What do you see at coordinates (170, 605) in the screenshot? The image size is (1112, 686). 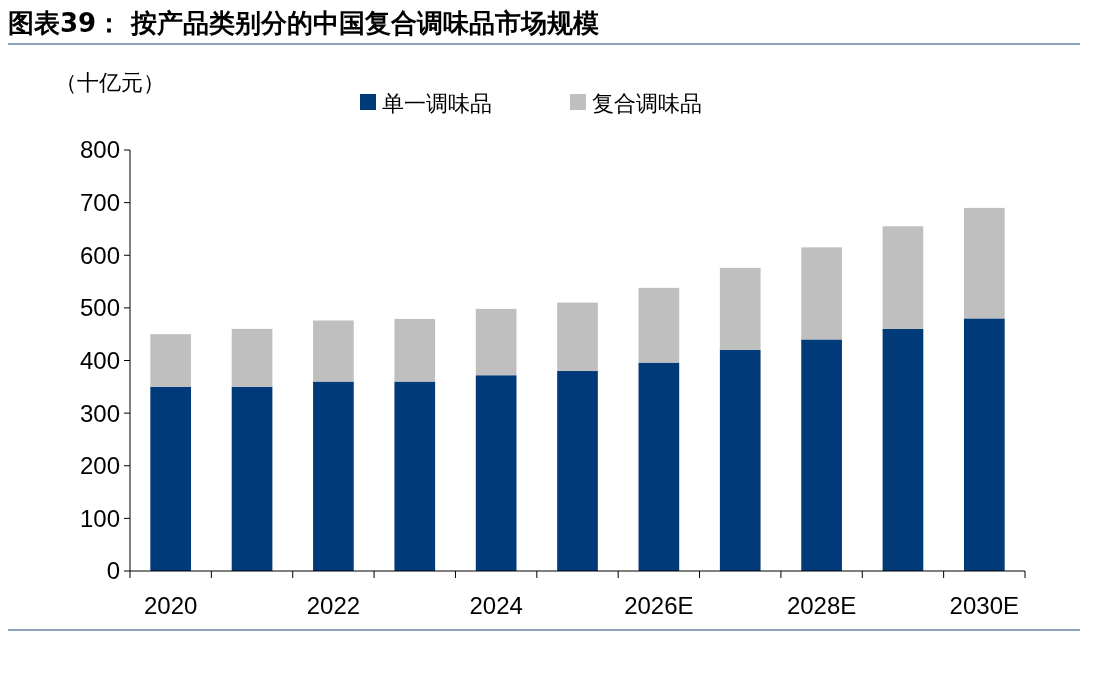 I see `x-tick-label: 2020` at bounding box center [170, 605].